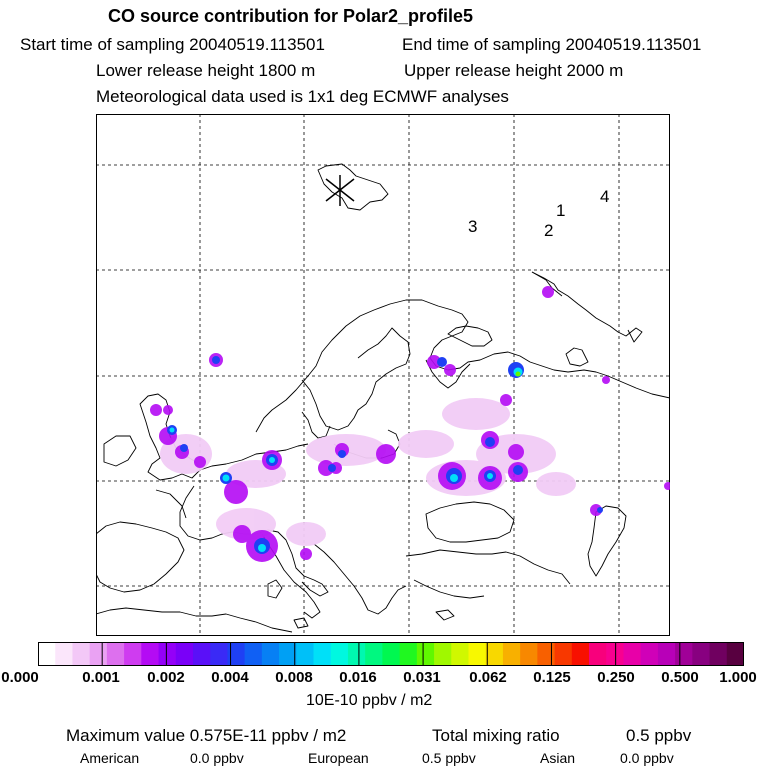 This screenshot has width=768, height=768. I want to click on colorbar, so click(391, 654).